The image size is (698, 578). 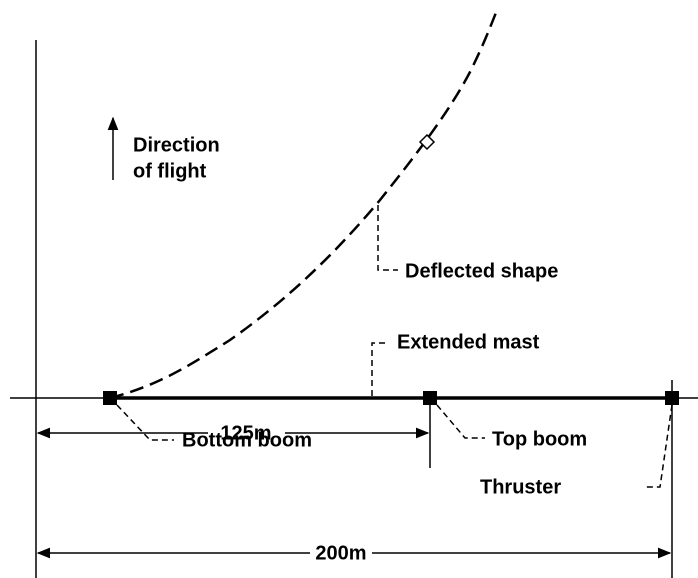 What do you see at coordinates (340, 553) in the screenshot?
I see `dimension-label: 200m` at bounding box center [340, 553].